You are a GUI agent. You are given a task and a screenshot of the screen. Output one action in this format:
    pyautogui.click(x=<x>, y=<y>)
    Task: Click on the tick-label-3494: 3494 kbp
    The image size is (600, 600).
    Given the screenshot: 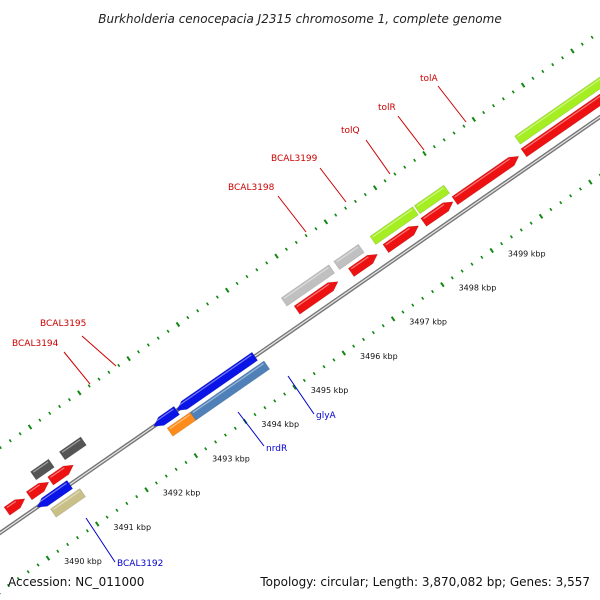 What is the action you would take?
    pyautogui.click(x=280, y=424)
    